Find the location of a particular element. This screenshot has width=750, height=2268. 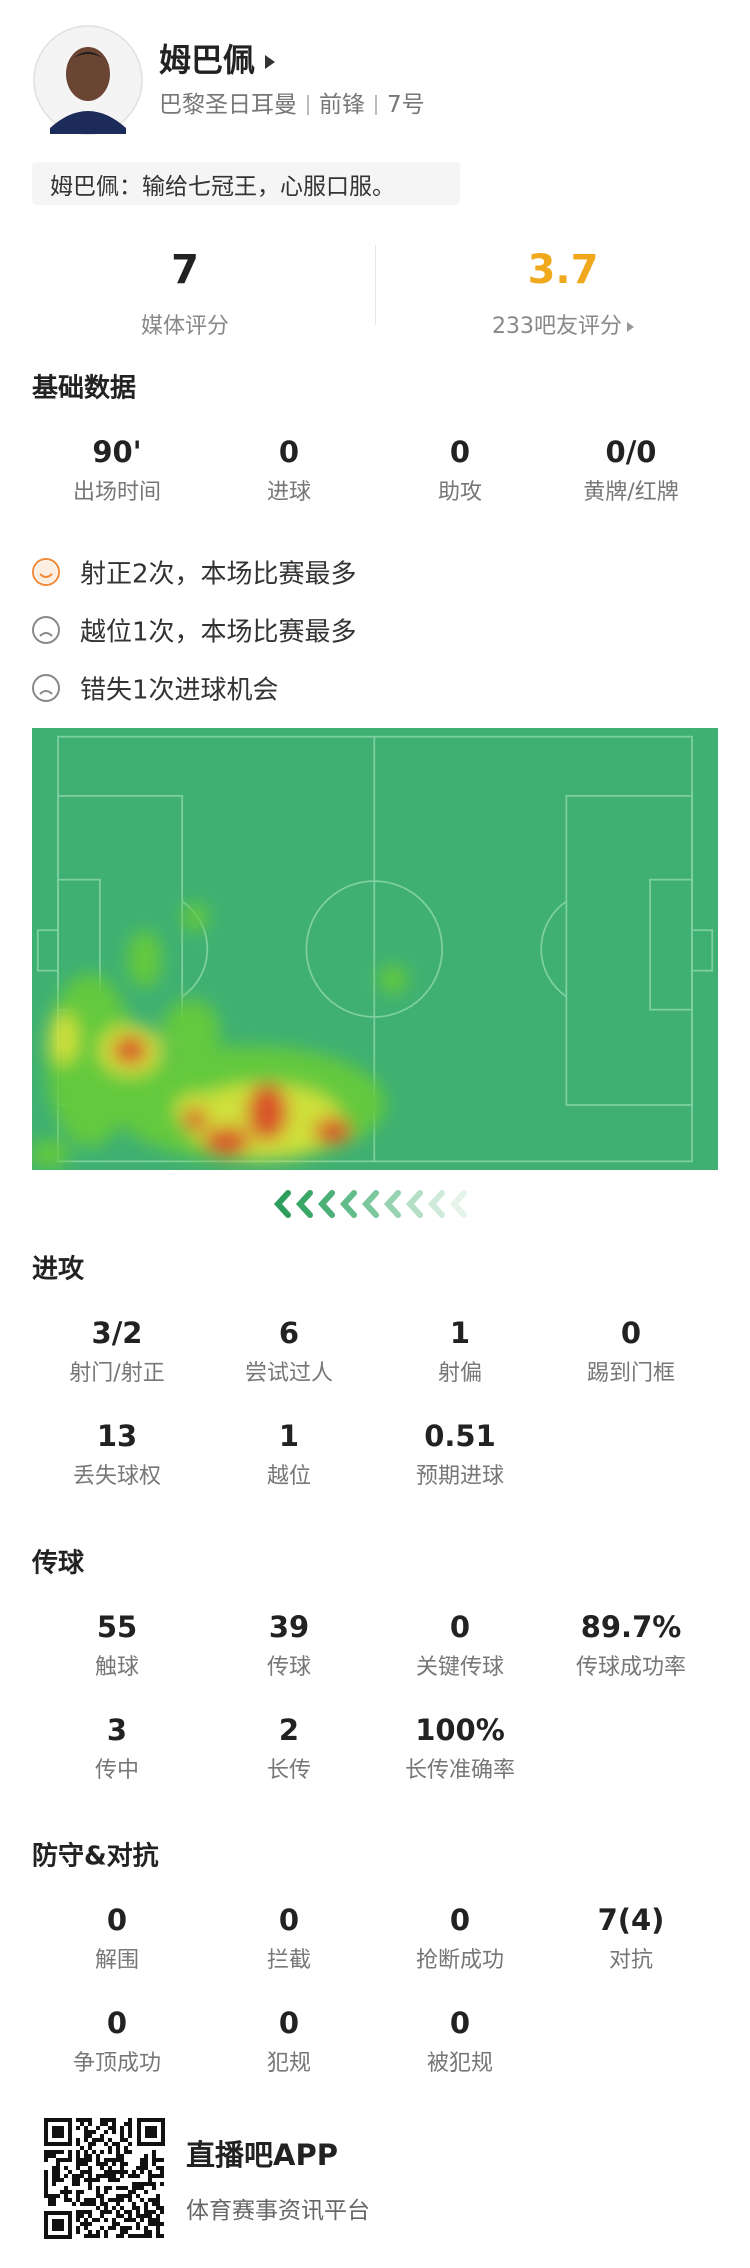

quote-box is located at coordinates (246, 183).